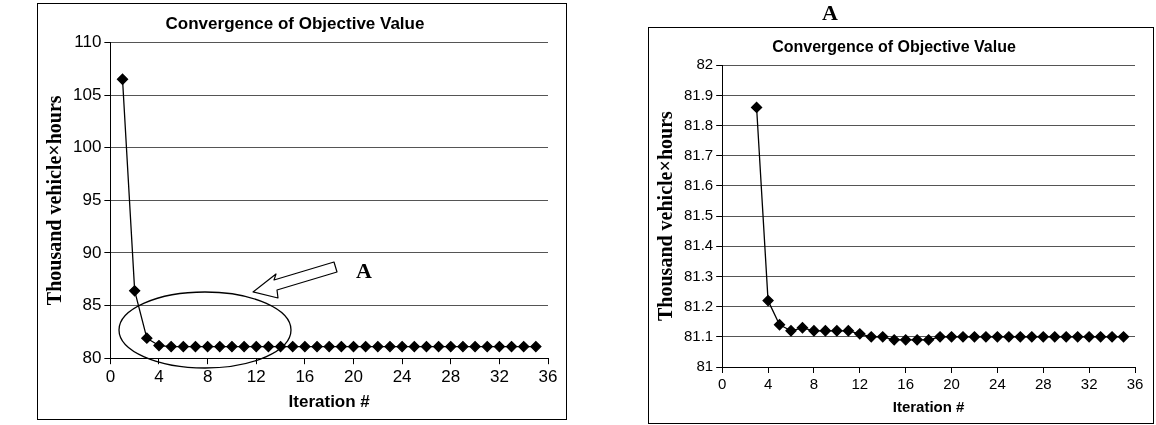 This screenshot has height=425, width=1156. What do you see at coordinates (364, 271) in the screenshot?
I see `annotation: A` at bounding box center [364, 271].